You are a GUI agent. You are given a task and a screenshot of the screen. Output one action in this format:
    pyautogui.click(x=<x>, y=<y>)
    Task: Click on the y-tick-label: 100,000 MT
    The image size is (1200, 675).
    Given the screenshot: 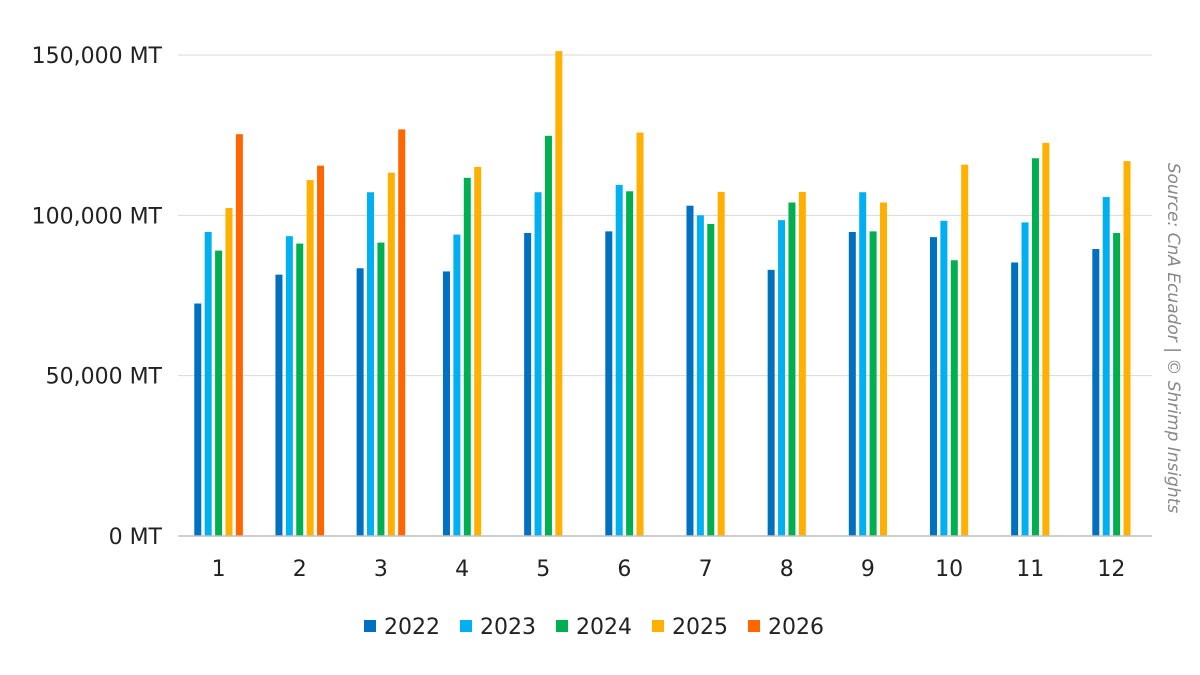 What is the action you would take?
    pyautogui.click(x=97, y=216)
    